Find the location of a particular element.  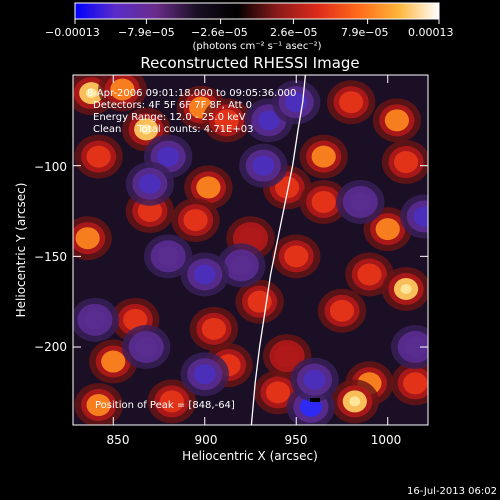

colorbar-tick-label-3: 2.6e−05 is located at coordinates (293, 32).